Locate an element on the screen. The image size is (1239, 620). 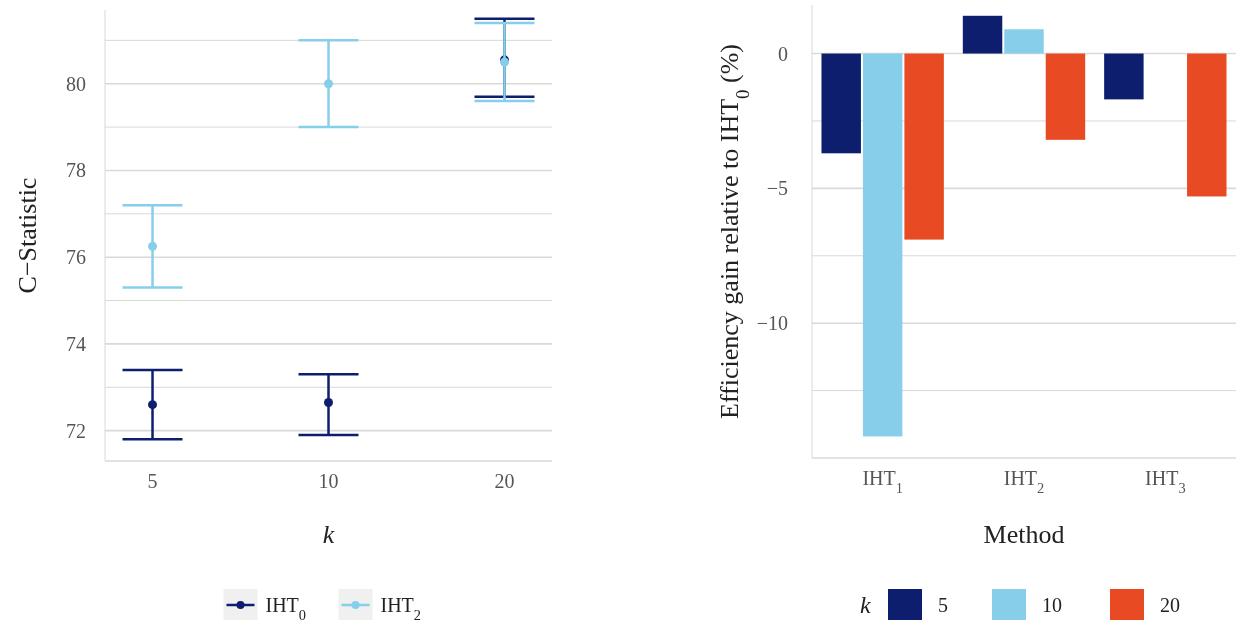
x-axis-title: Method is located at coordinates (1024, 534).